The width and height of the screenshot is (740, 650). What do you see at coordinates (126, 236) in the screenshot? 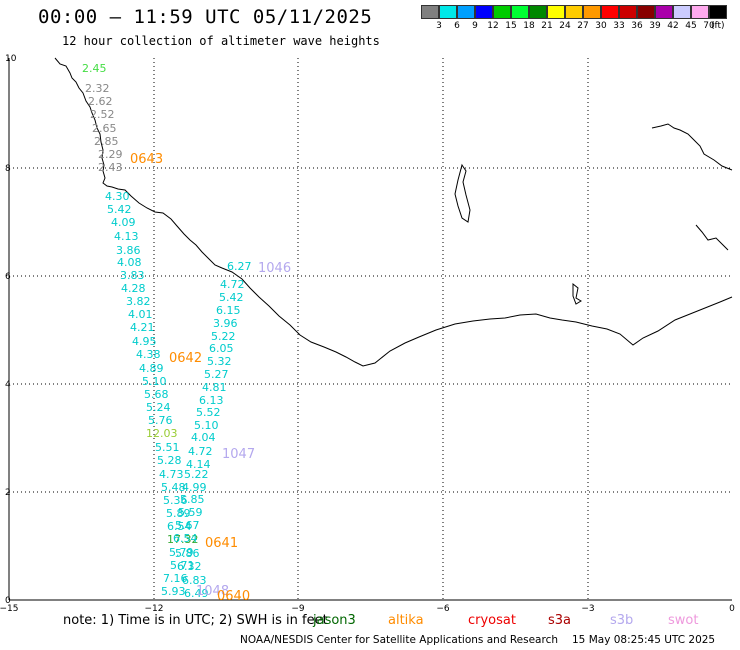
I see `wave-height-label: 4.13` at bounding box center [126, 236].